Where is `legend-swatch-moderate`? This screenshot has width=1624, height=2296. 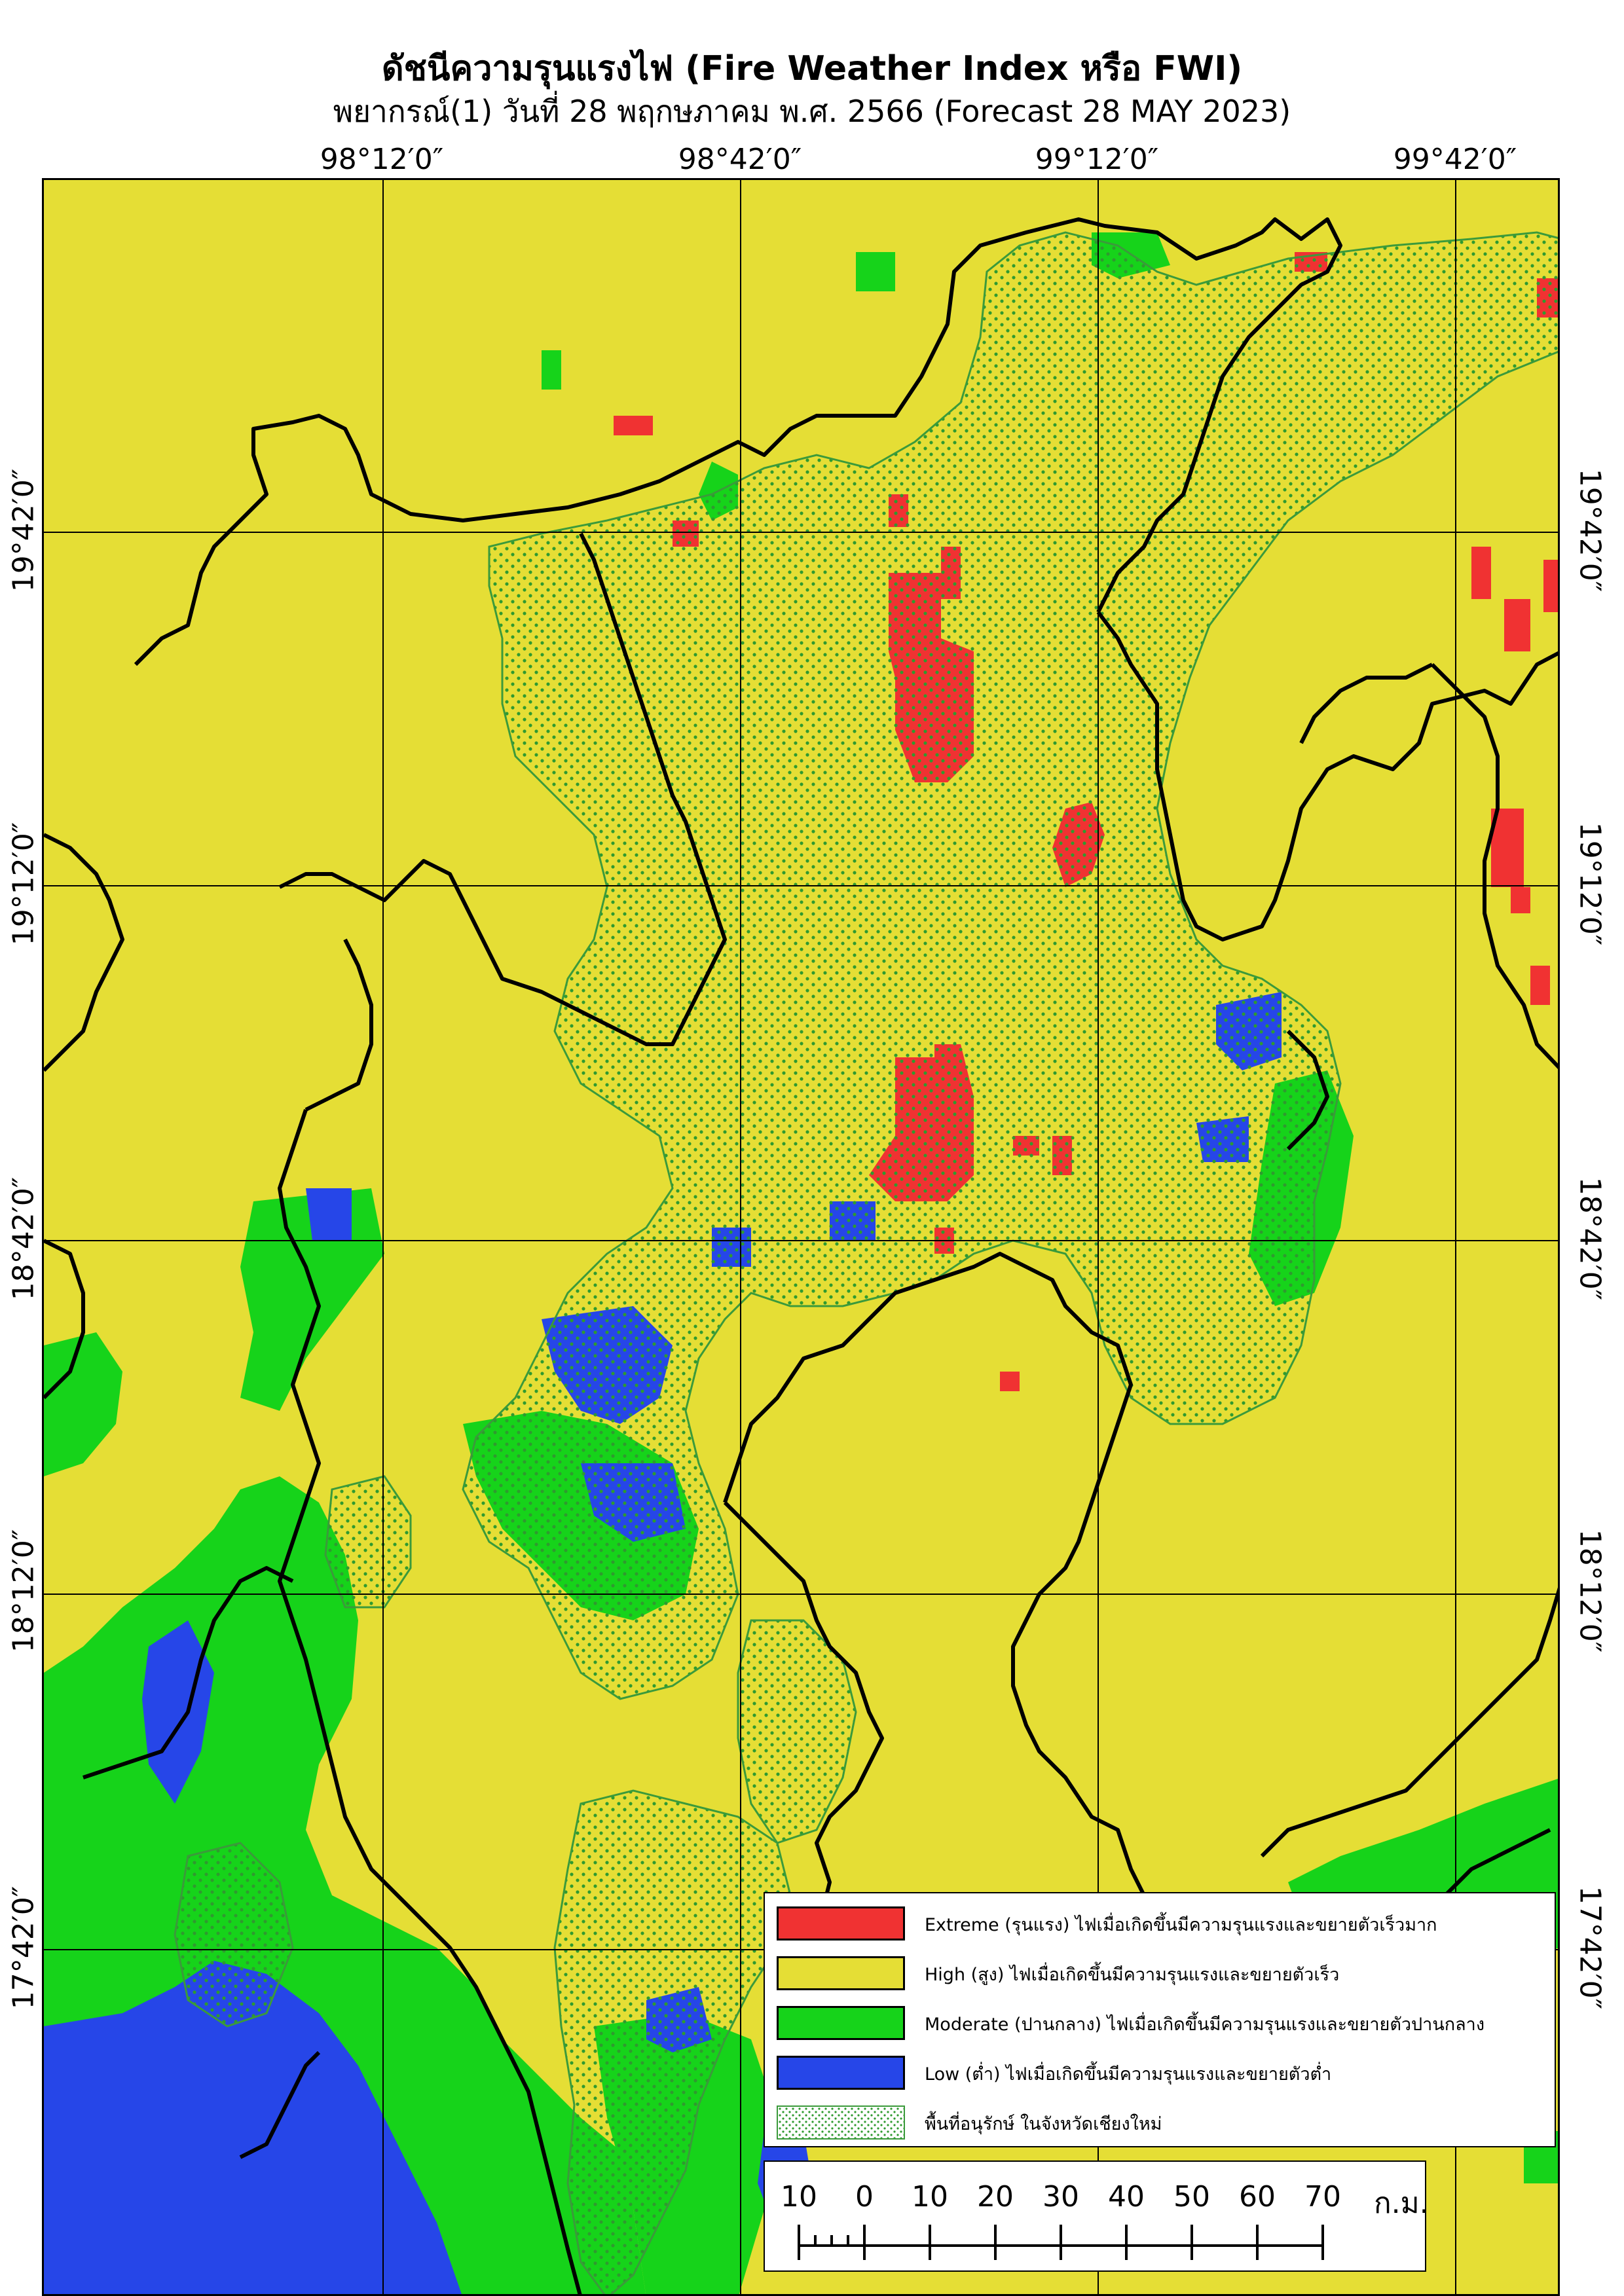
legend-swatch-moderate is located at coordinates (841, 2023).